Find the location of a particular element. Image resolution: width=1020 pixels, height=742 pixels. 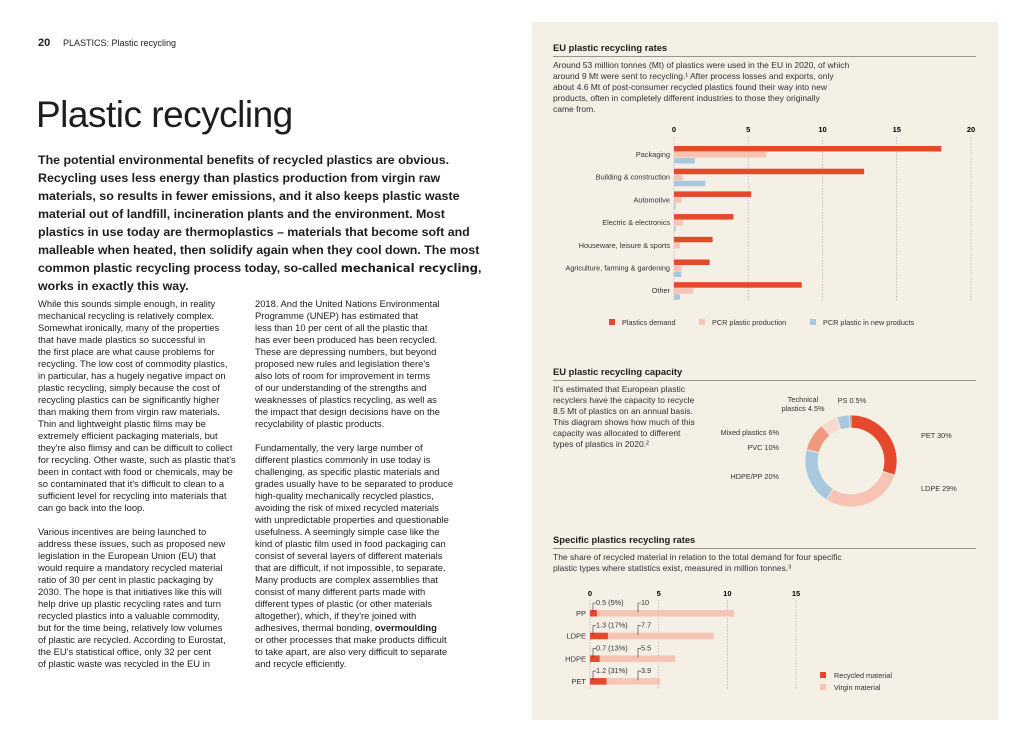

slice-label: Mixed plastics 6% is located at coordinates (750, 432).